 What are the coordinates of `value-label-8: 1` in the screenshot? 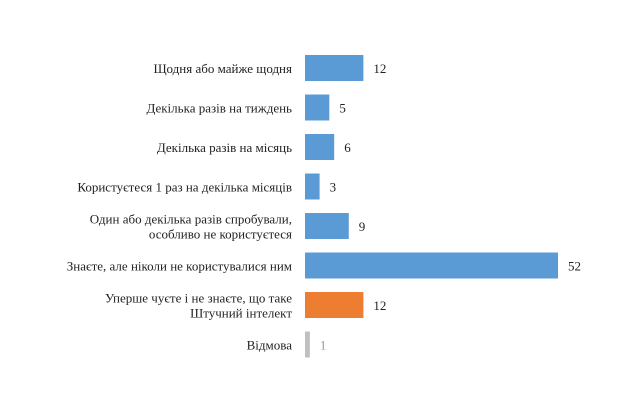 It's located at (323, 345).